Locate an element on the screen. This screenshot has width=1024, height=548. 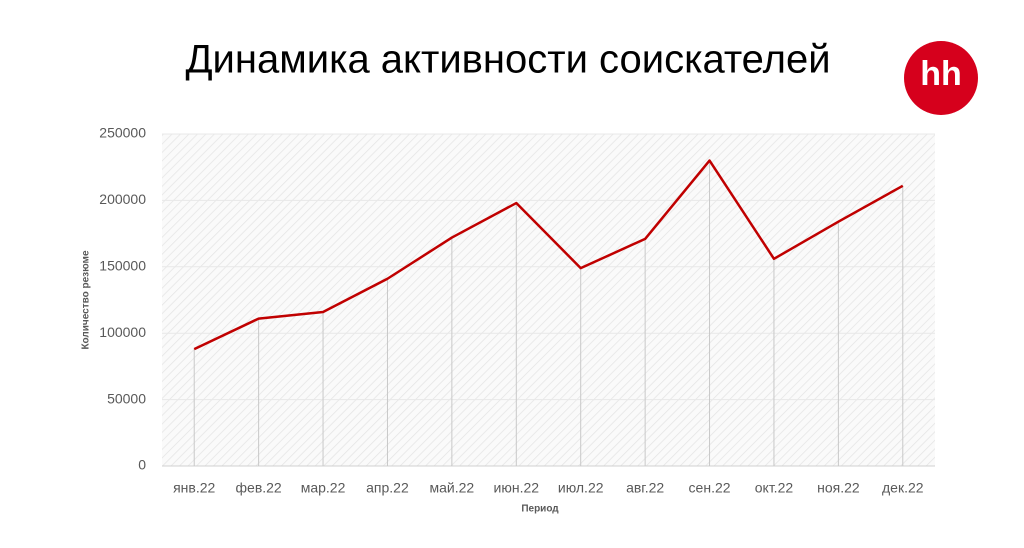
y-axis-title: Количество резюме is located at coordinates (86, 300).